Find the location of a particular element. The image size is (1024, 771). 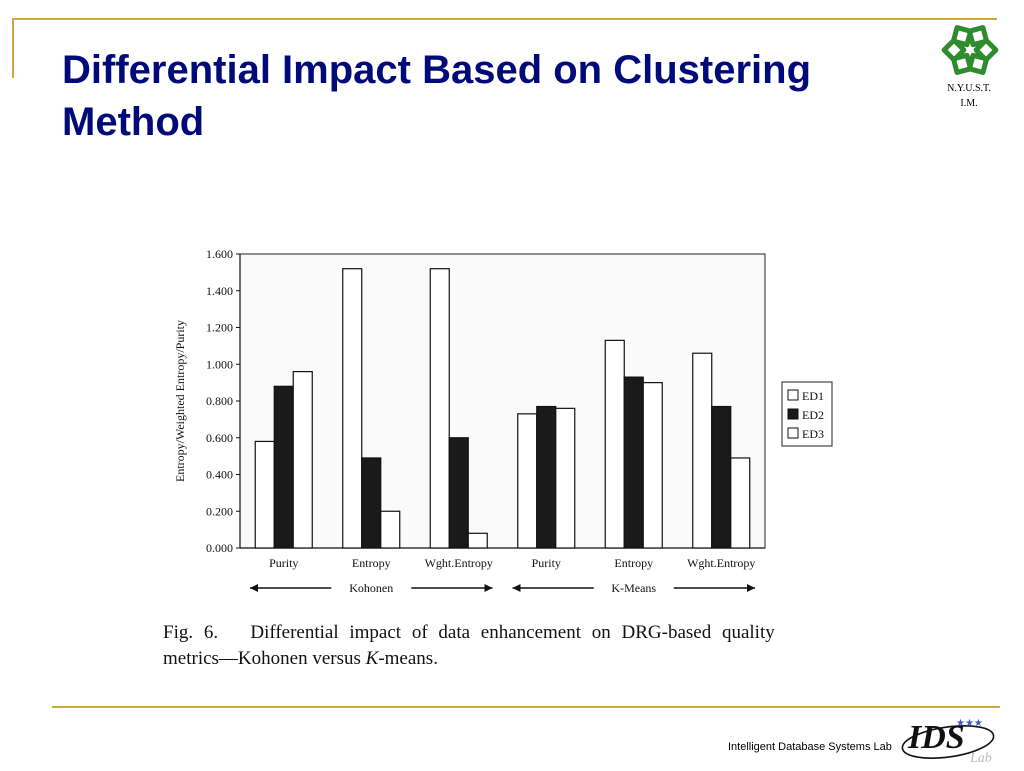

y-tick-label: 0.000 is located at coordinates (219, 548).